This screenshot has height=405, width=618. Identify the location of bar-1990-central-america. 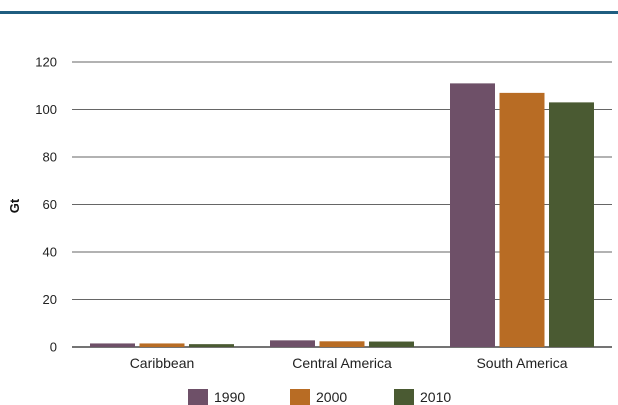
(292, 343).